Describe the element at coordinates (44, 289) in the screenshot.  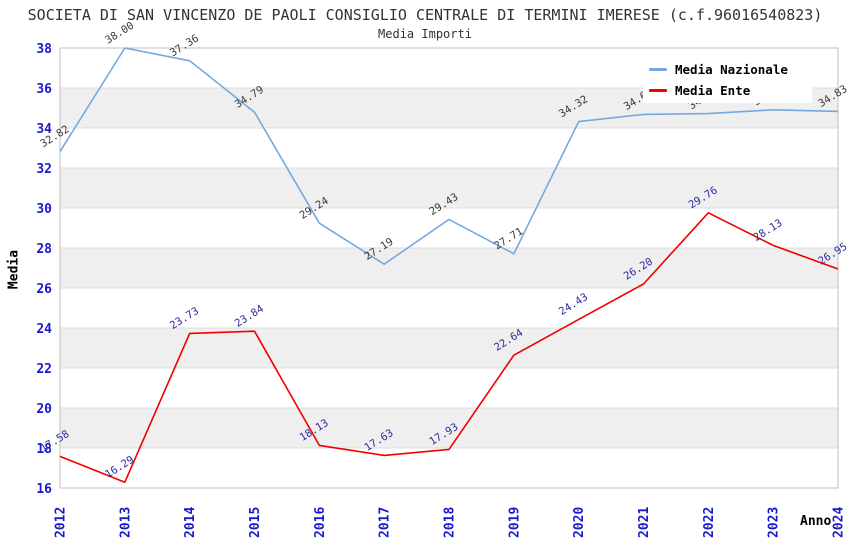
I see `y-tick-label: 26` at that location.